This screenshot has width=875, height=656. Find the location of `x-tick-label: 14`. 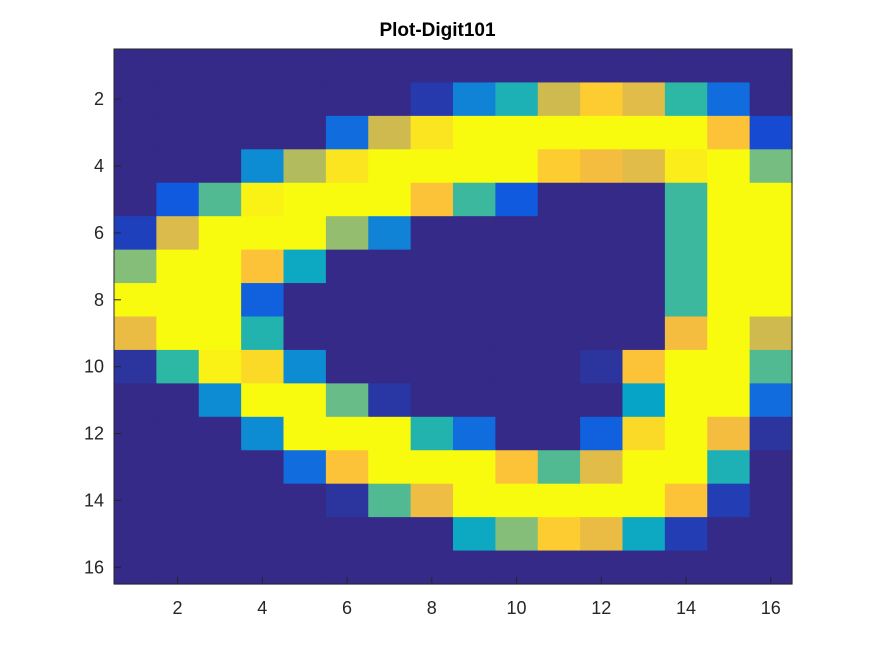

x-tick-label: 14 is located at coordinates (686, 608).